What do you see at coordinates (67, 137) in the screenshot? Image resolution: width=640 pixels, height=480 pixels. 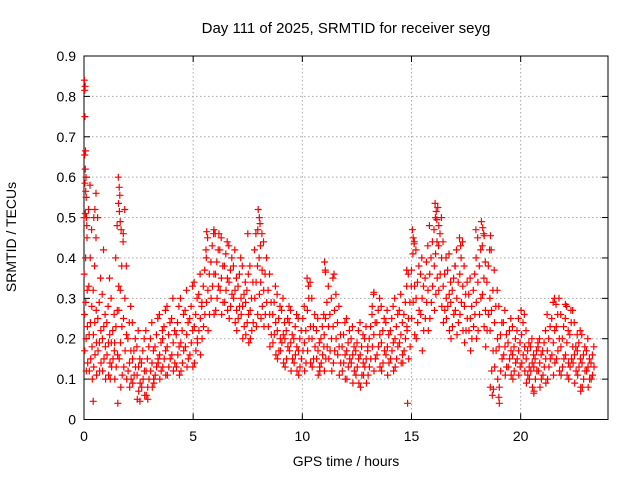 I see `y-tick-label: 0.7` at bounding box center [67, 137].